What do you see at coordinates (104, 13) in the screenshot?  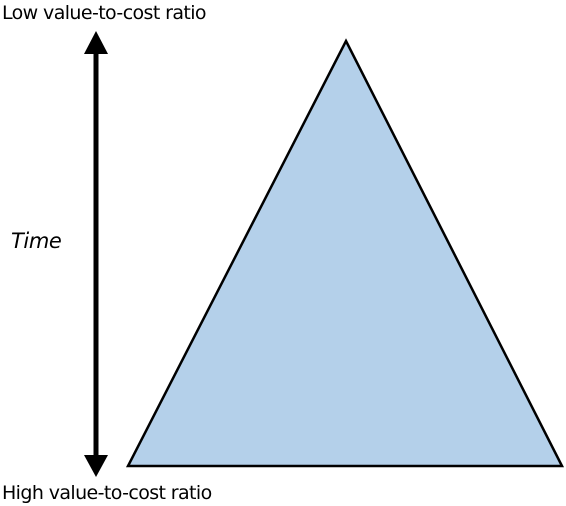 I see `label-low-value-to-cost: Low value-to-cost ratio` at bounding box center [104, 13].